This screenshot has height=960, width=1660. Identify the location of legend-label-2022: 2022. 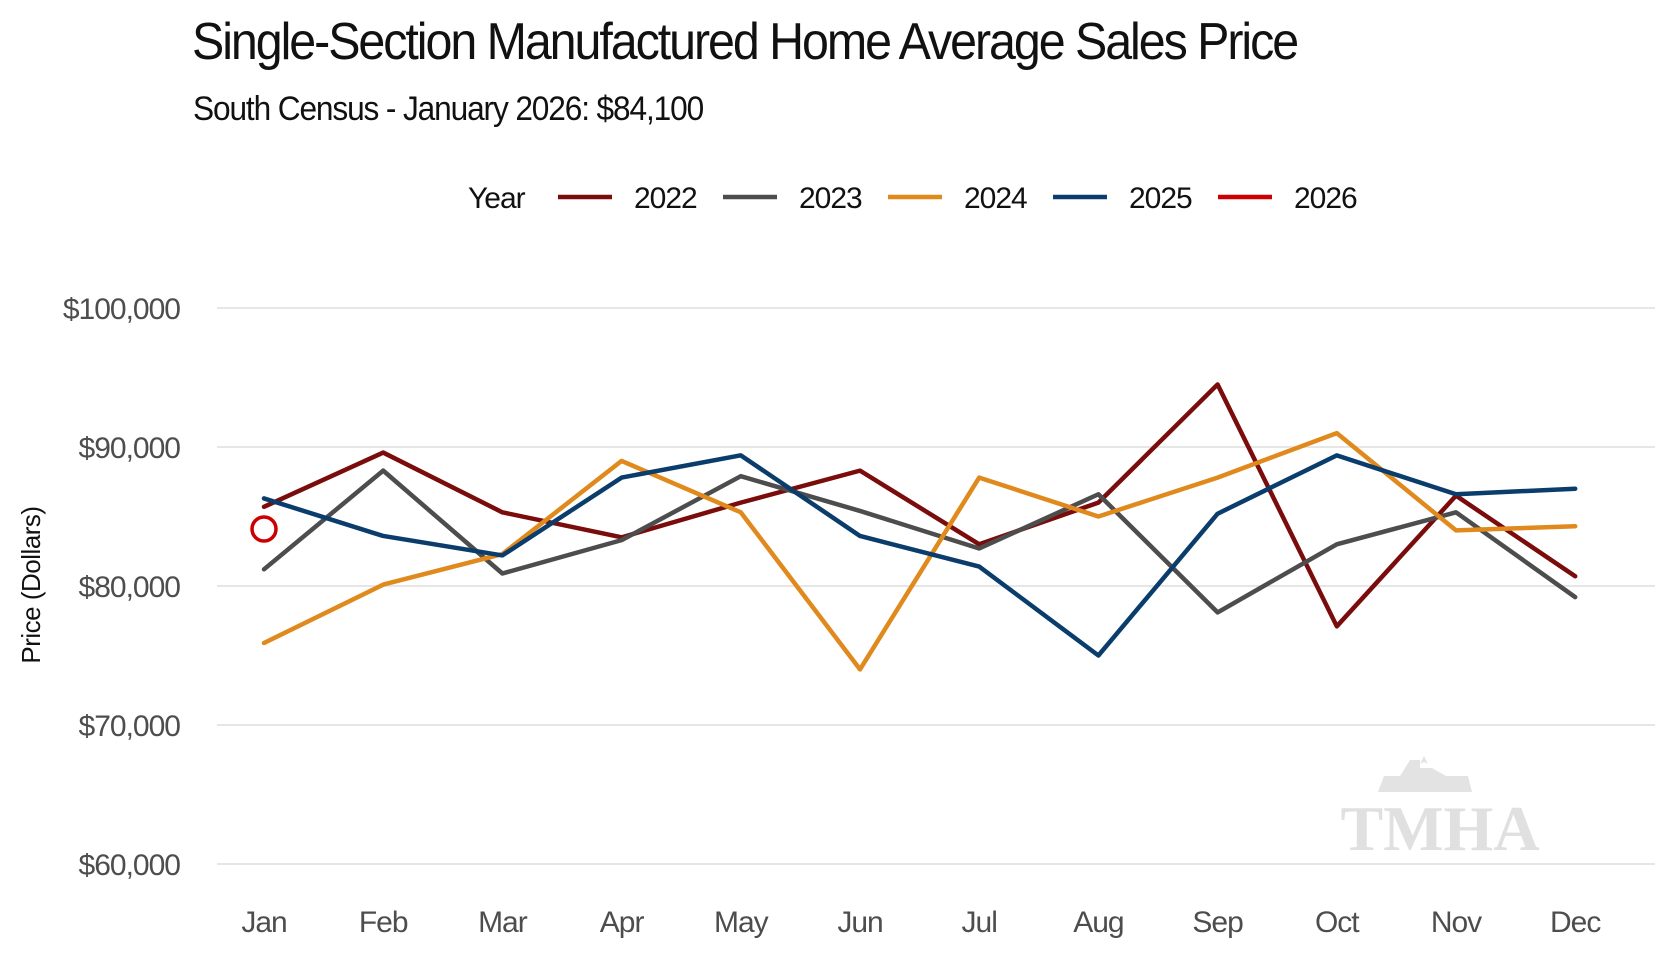
(665, 198).